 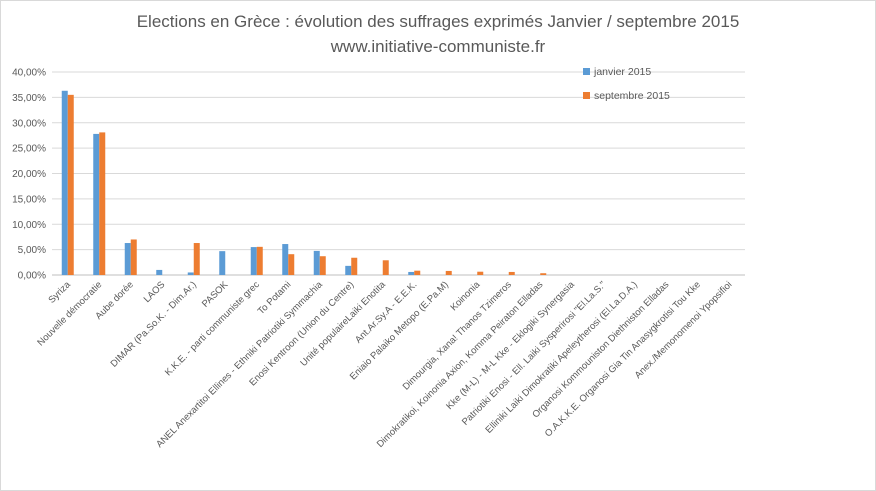 What do you see at coordinates (438, 46) in the screenshot?
I see `chart-subtitle: www.initiative-communiste.fr` at bounding box center [438, 46].